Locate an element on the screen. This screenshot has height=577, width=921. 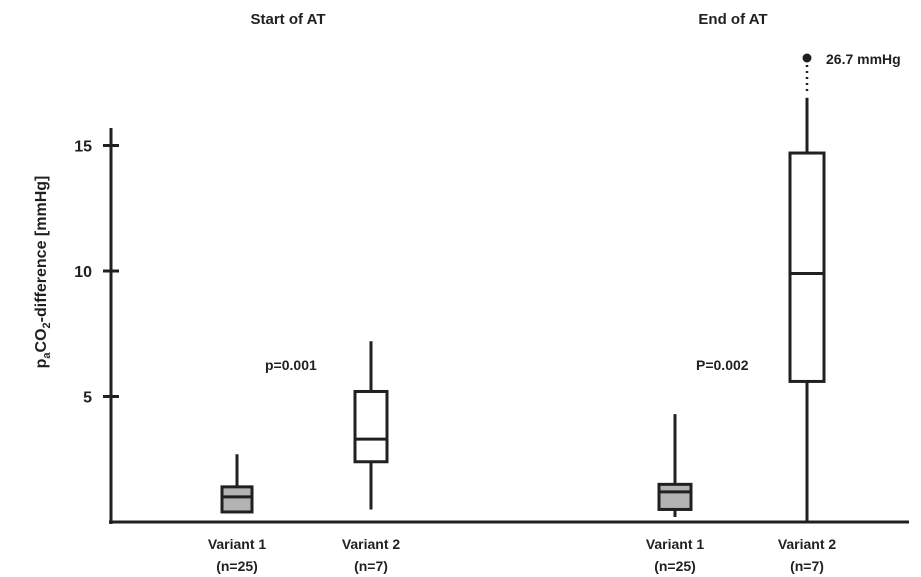
outlier-point is located at coordinates (807, 58).